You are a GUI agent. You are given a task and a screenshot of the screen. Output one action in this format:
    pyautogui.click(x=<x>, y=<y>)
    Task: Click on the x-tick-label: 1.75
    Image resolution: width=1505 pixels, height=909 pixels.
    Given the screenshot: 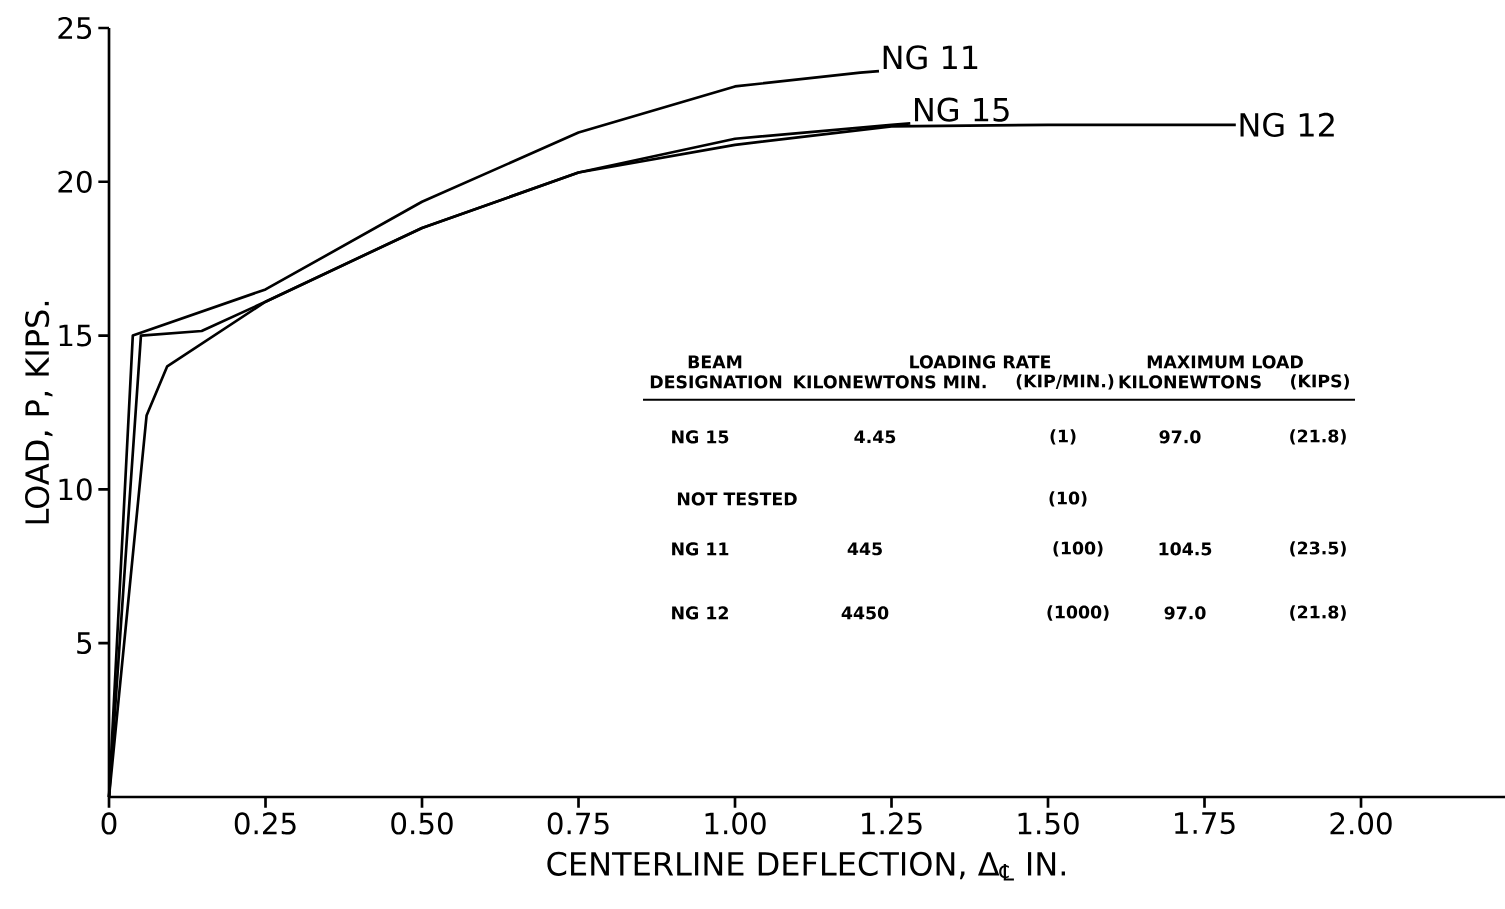 What is the action you would take?
    pyautogui.click(x=1205, y=823)
    